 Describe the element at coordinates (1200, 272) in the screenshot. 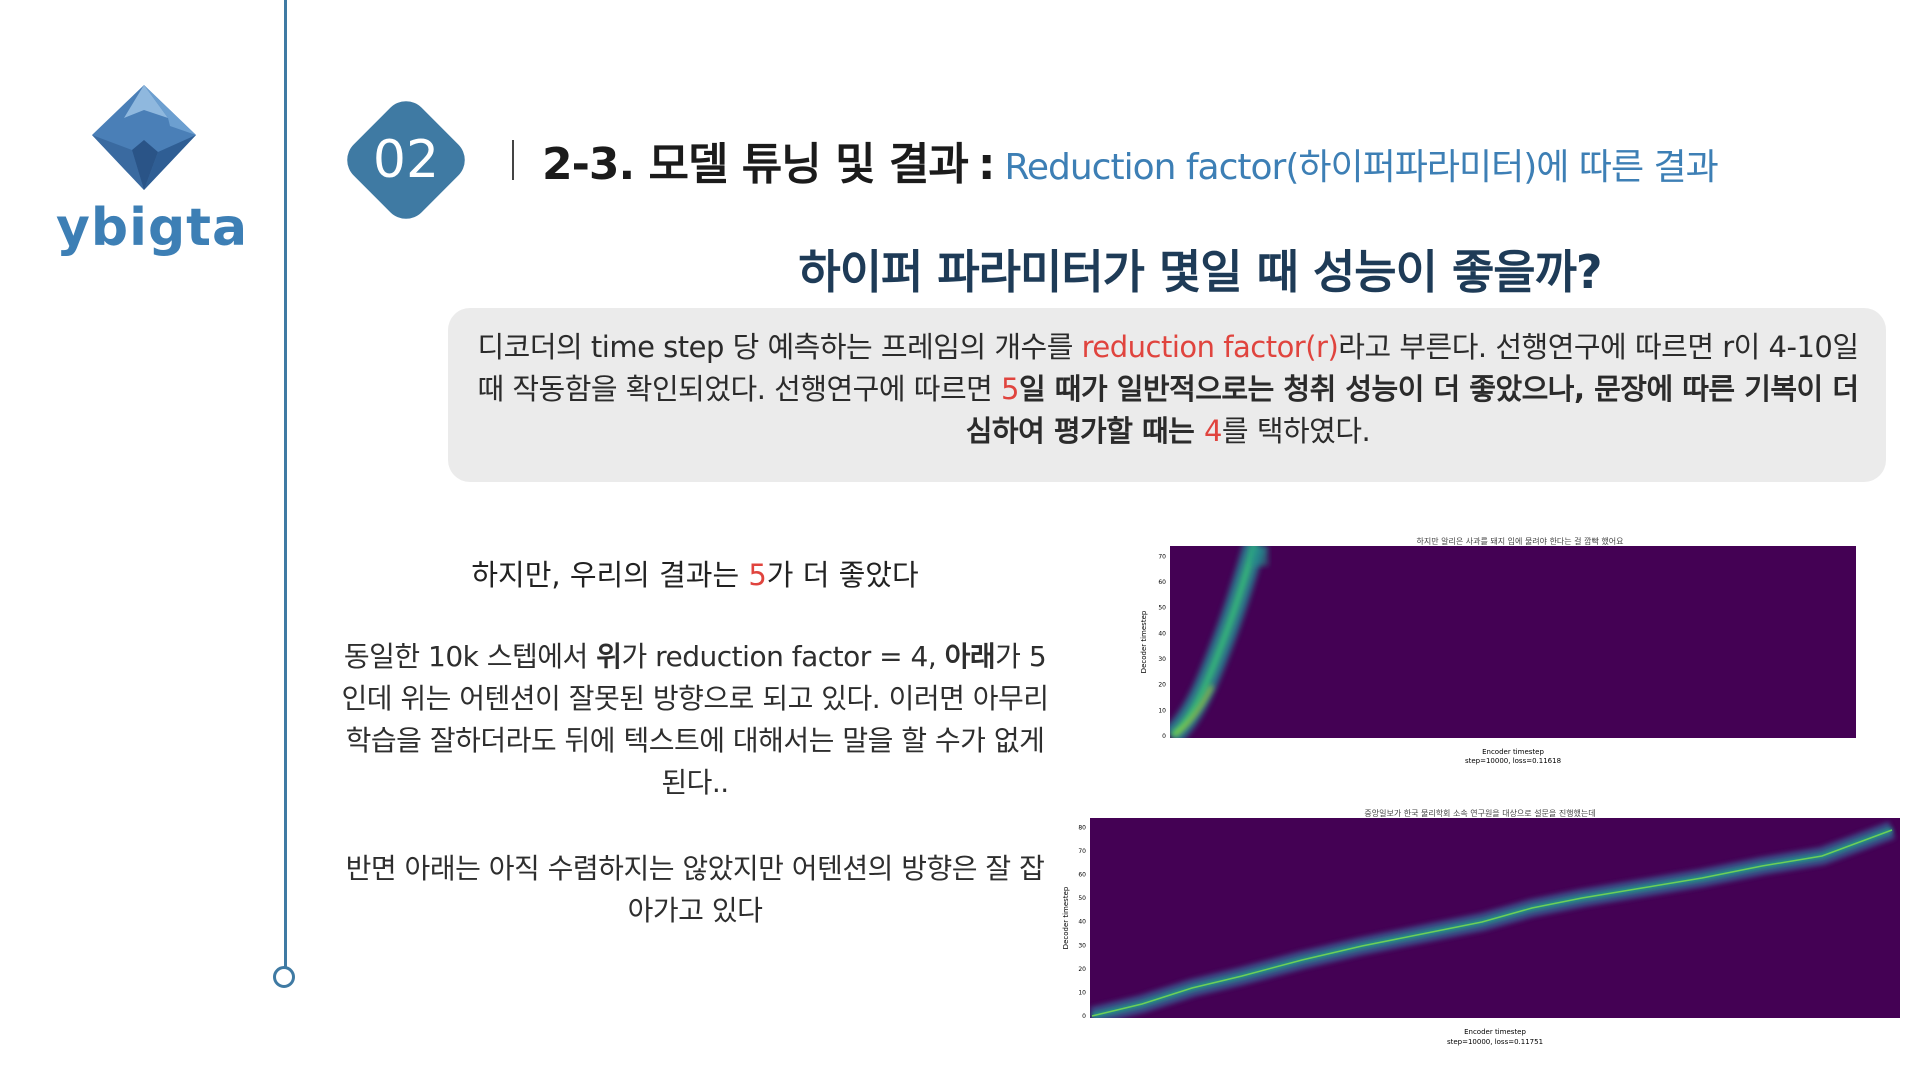

I see `question-heading: 하이퍼 파라미터가 몇일 때 성능이 좋을까?` at that location.